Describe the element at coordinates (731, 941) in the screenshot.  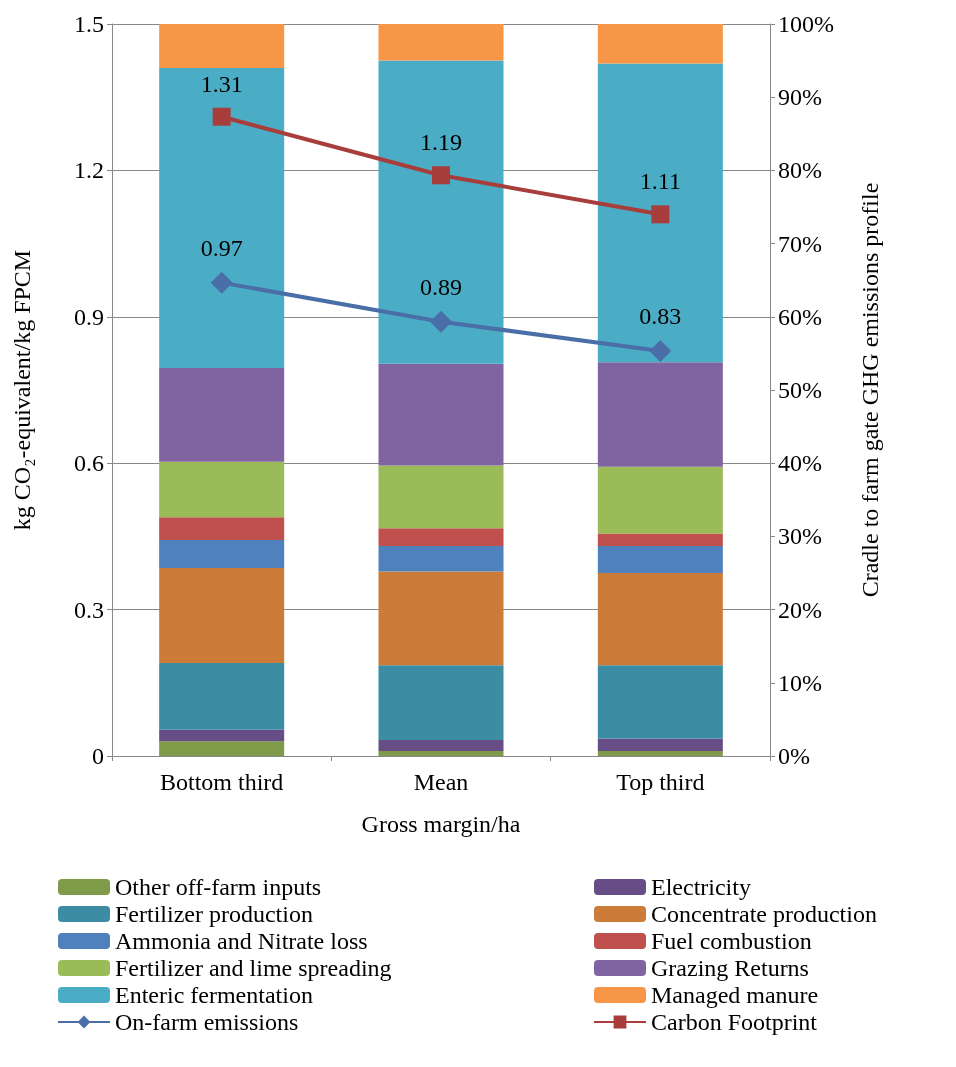
I see `legend-label: Fuel combustion` at that location.